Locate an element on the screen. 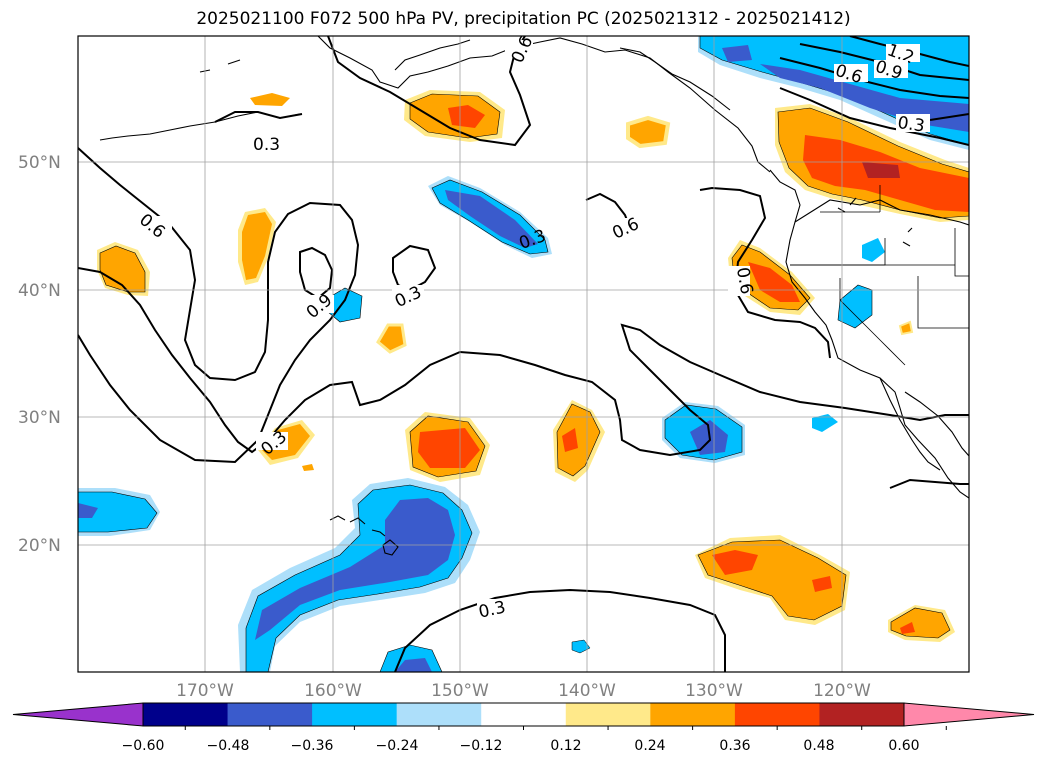  lon-label: 130°W is located at coordinates (714, 691).